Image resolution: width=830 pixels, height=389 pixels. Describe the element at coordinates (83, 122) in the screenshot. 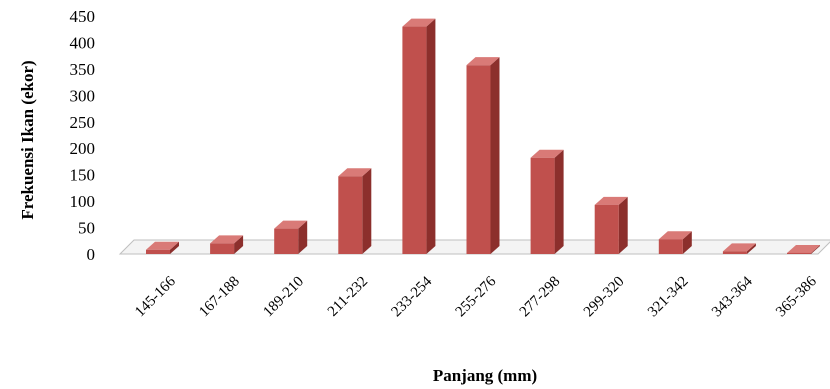

I see `y-tick-label: 250` at that location.